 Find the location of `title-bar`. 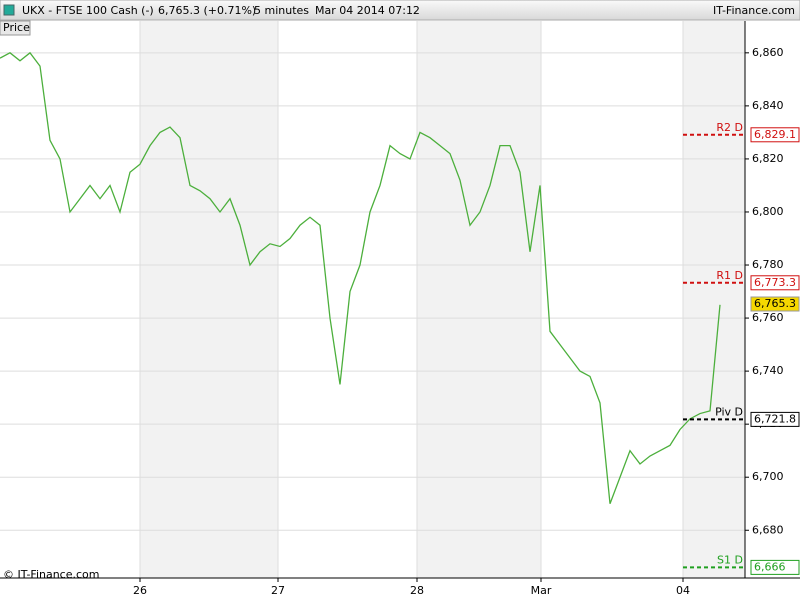

title-bar is located at coordinates (400, 10).